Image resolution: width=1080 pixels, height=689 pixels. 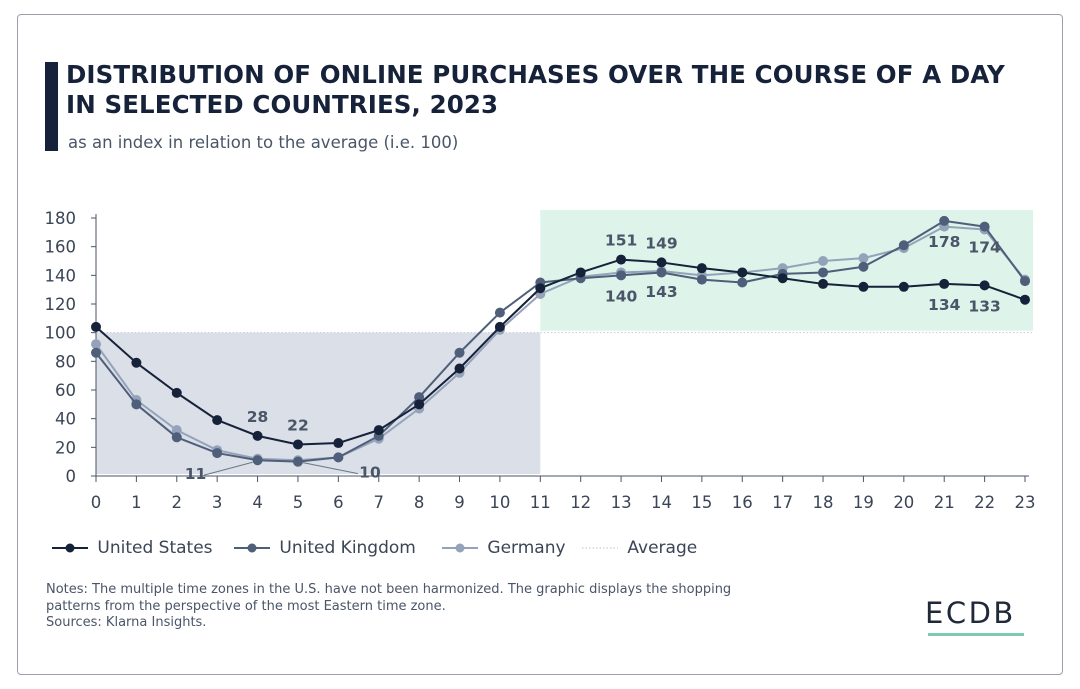 What do you see at coordinates (970, 613) in the screenshot?
I see `ecdb-logo: ECDB` at bounding box center [970, 613].